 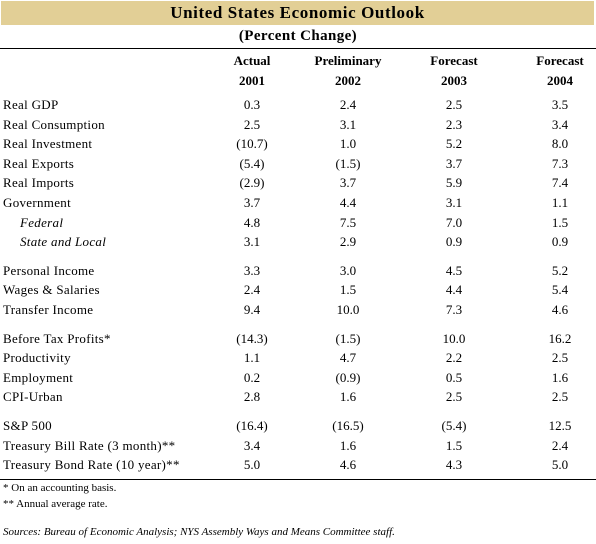 What do you see at coordinates (252, 222) in the screenshot?
I see `cell-value: 4.8` at bounding box center [252, 222].